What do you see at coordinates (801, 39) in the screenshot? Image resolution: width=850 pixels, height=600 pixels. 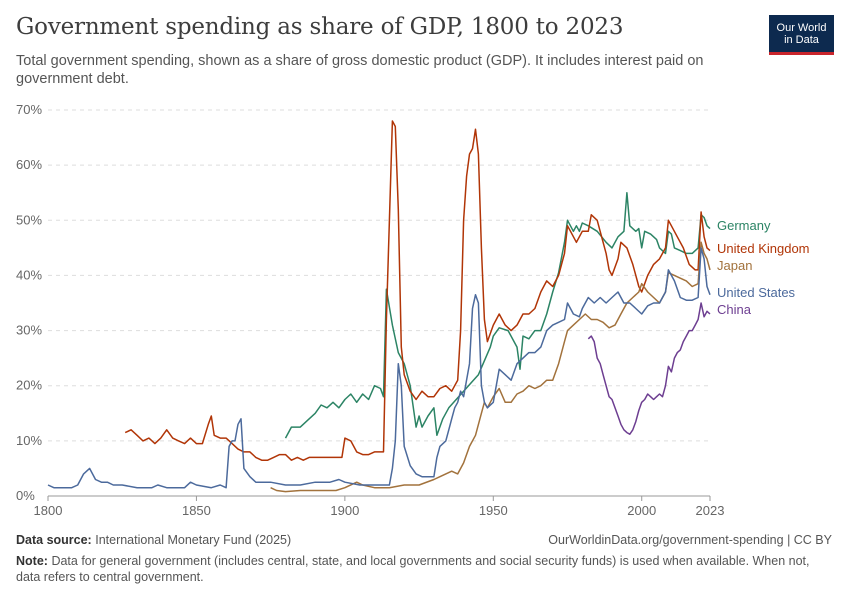 I see `logo-line-2: in Data` at bounding box center [801, 39].